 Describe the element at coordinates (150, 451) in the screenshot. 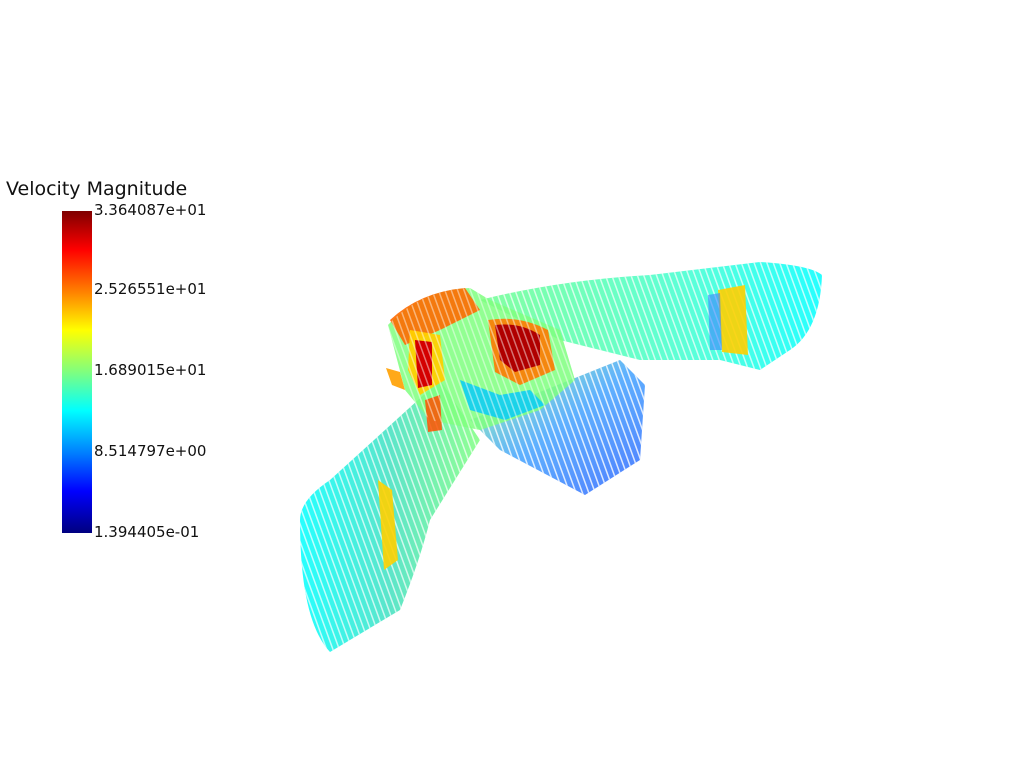

I see `colorbar-tick-label: 8.514797e+00` at that location.